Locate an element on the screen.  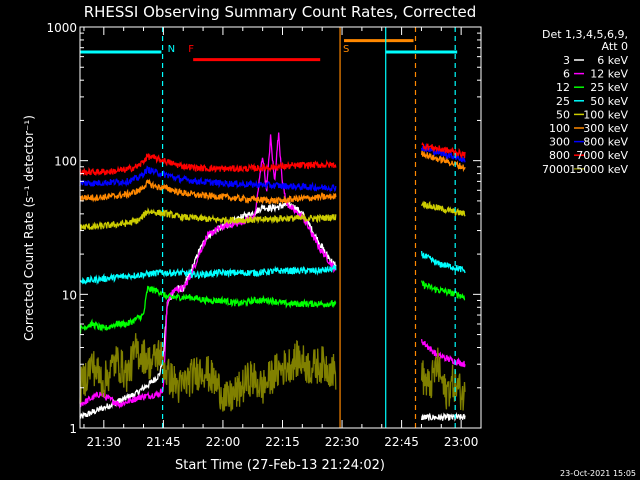
legend-label-high-3: 50 keV is located at coordinates (609, 101).